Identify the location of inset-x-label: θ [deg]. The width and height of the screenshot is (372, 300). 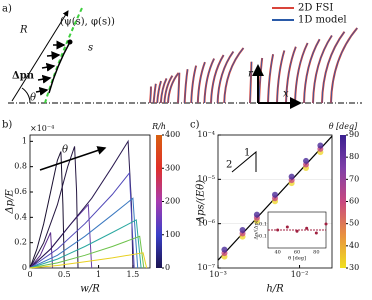
(297, 259).